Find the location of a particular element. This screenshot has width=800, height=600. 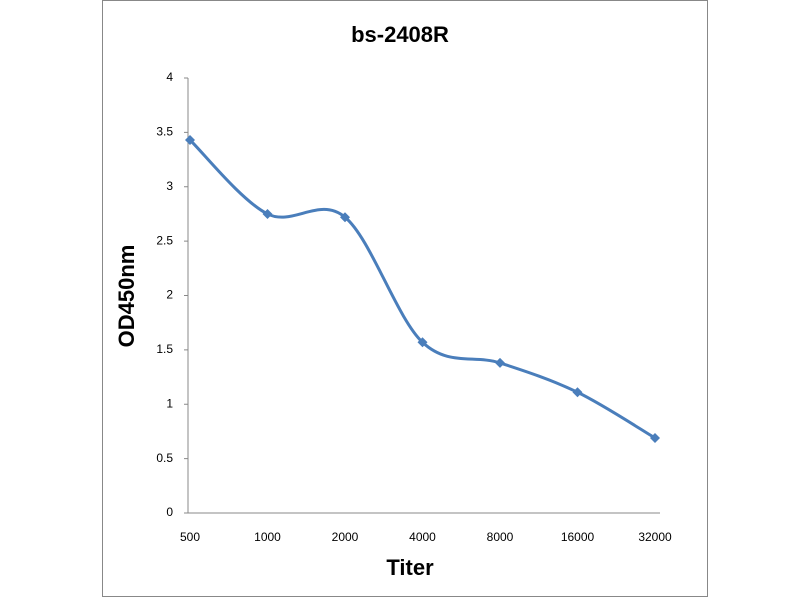

x-tick-label: 1000 is located at coordinates (267, 537).